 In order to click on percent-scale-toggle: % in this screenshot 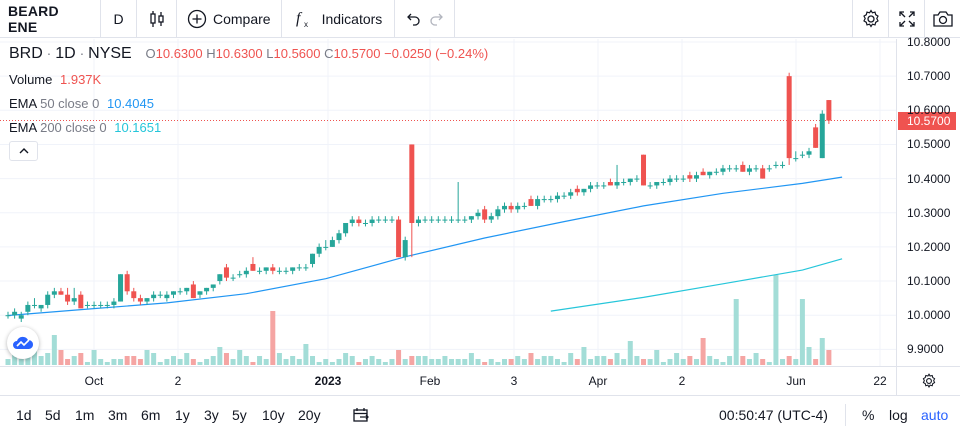, I will do `click(868, 415)`.